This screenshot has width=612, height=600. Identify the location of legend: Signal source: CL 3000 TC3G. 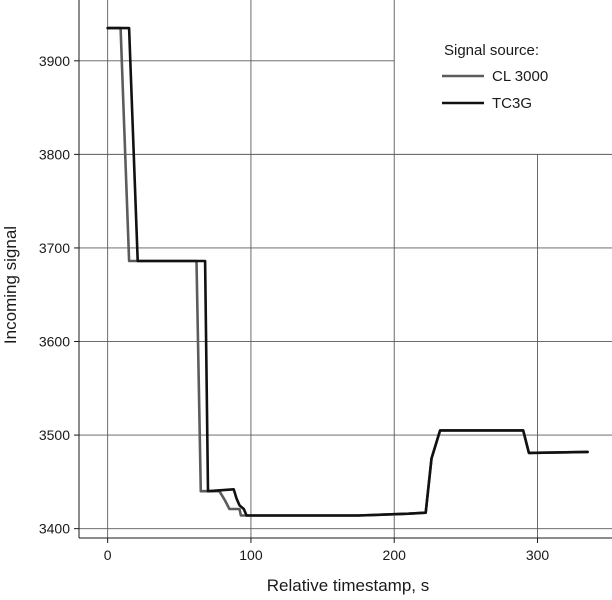
(495, 77).